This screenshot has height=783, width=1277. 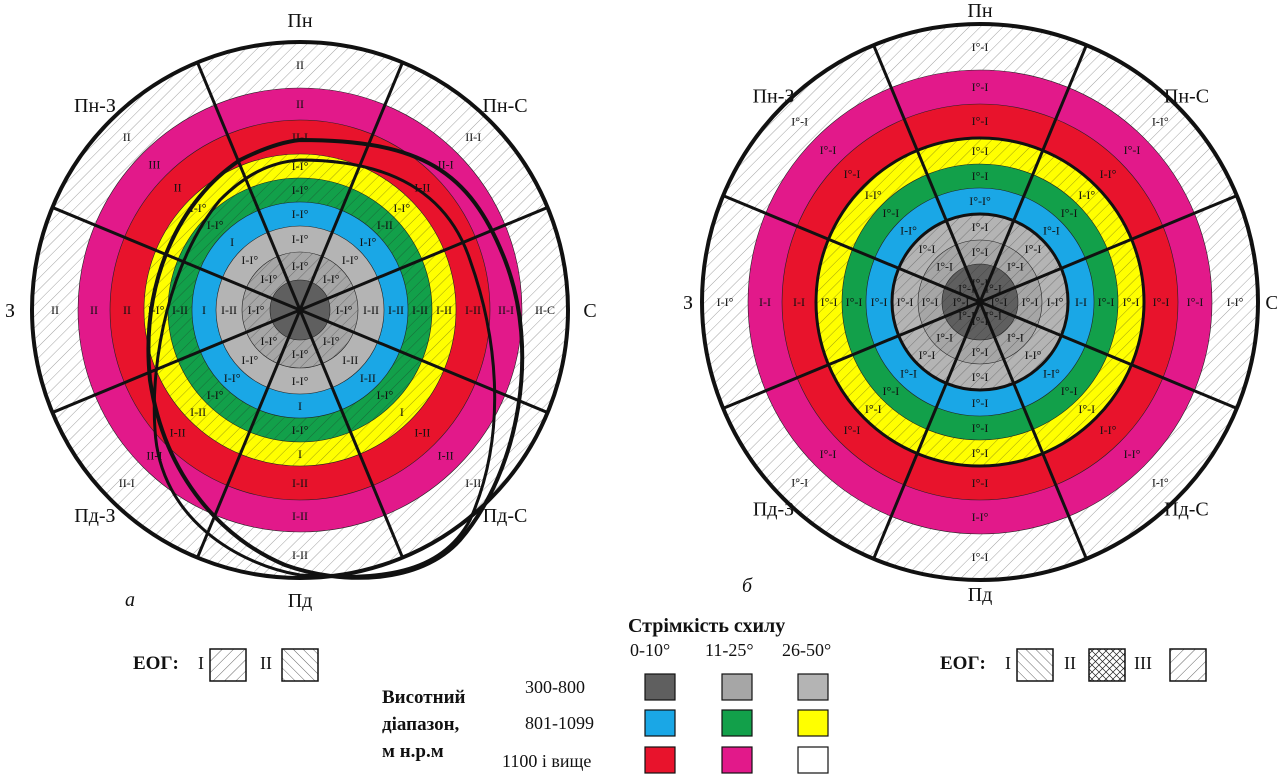 What do you see at coordinates (300, 483) in the screenshot?
I see `rose-a-ring-7-label-5: I-II` at bounding box center [300, 483].